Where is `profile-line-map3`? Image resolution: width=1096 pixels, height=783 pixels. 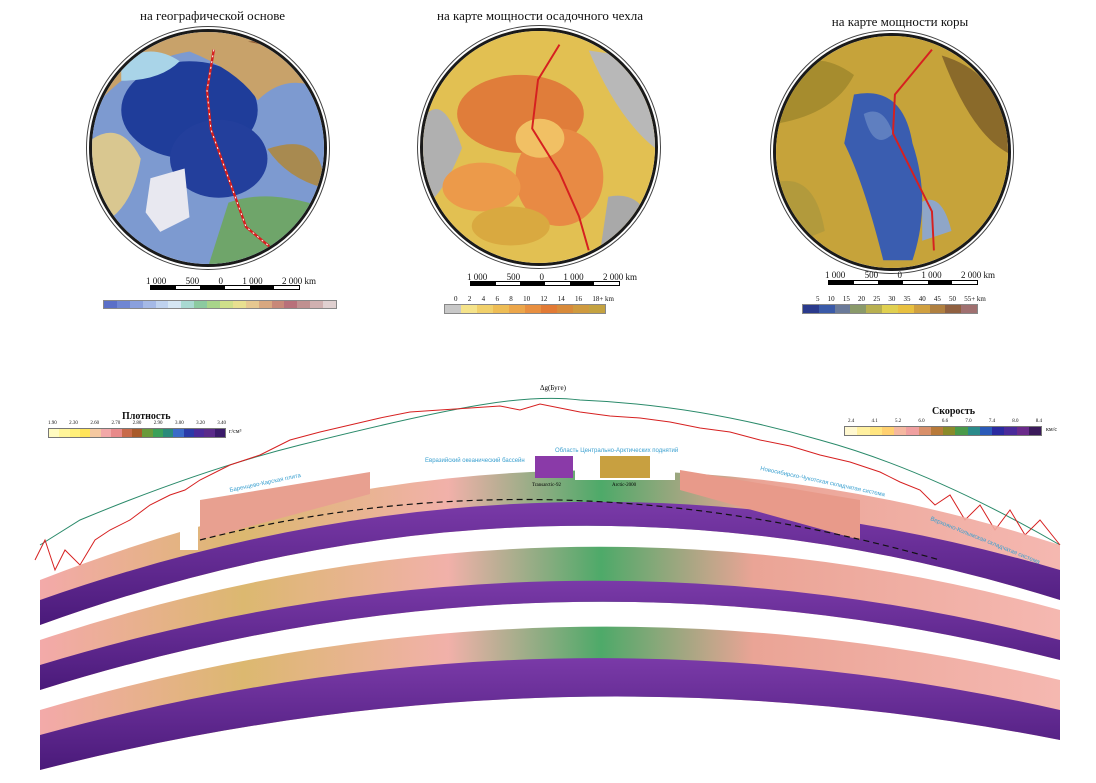 profile-line-map3 is located at coordinates (913, 150).